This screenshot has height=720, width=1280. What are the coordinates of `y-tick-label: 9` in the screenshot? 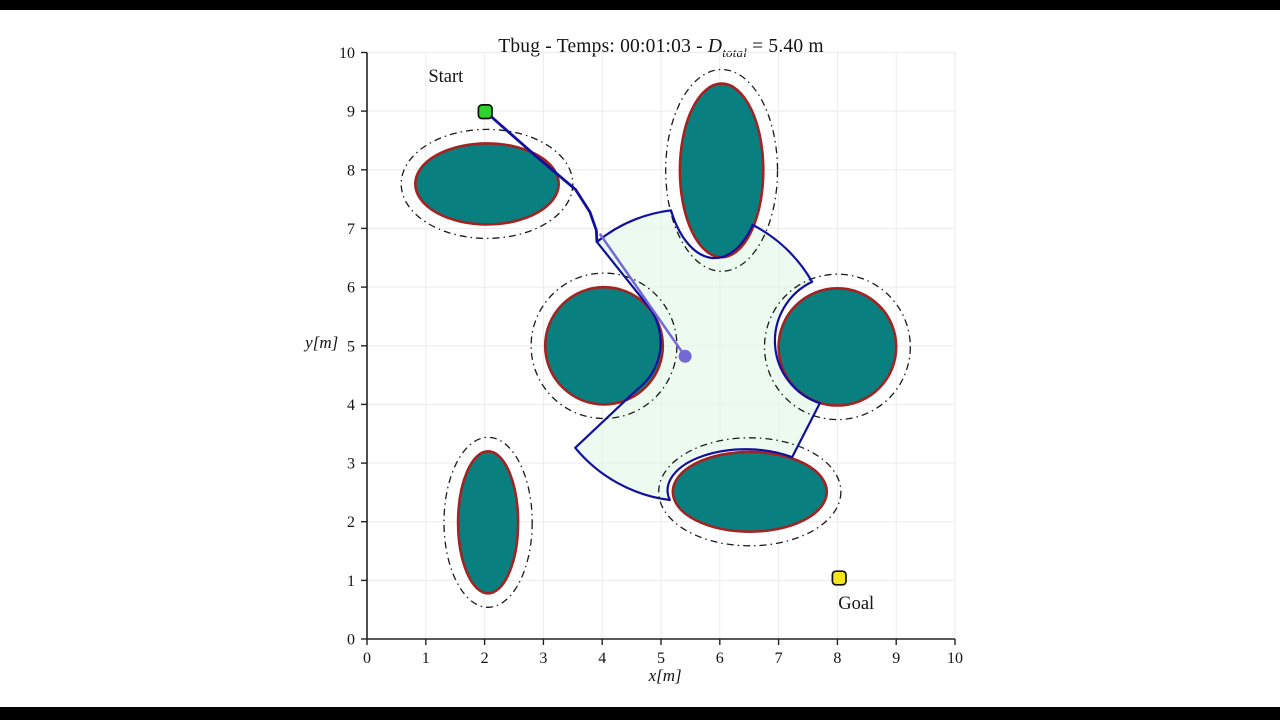 It's located at (351, 112).